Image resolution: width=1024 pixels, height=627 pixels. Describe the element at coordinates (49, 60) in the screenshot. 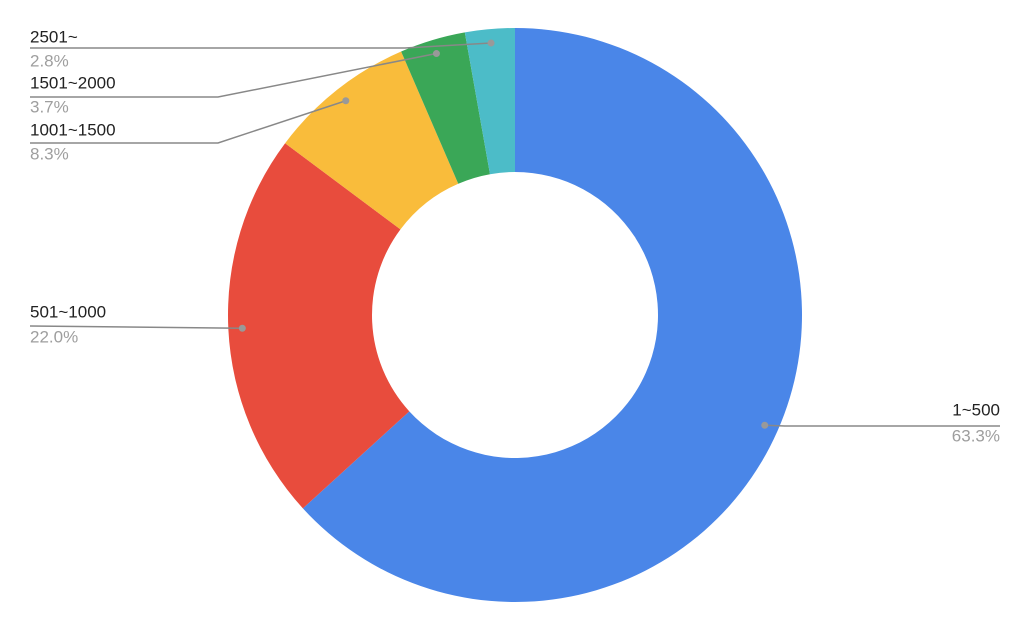

I see `value-label: 2.8%` at that location.